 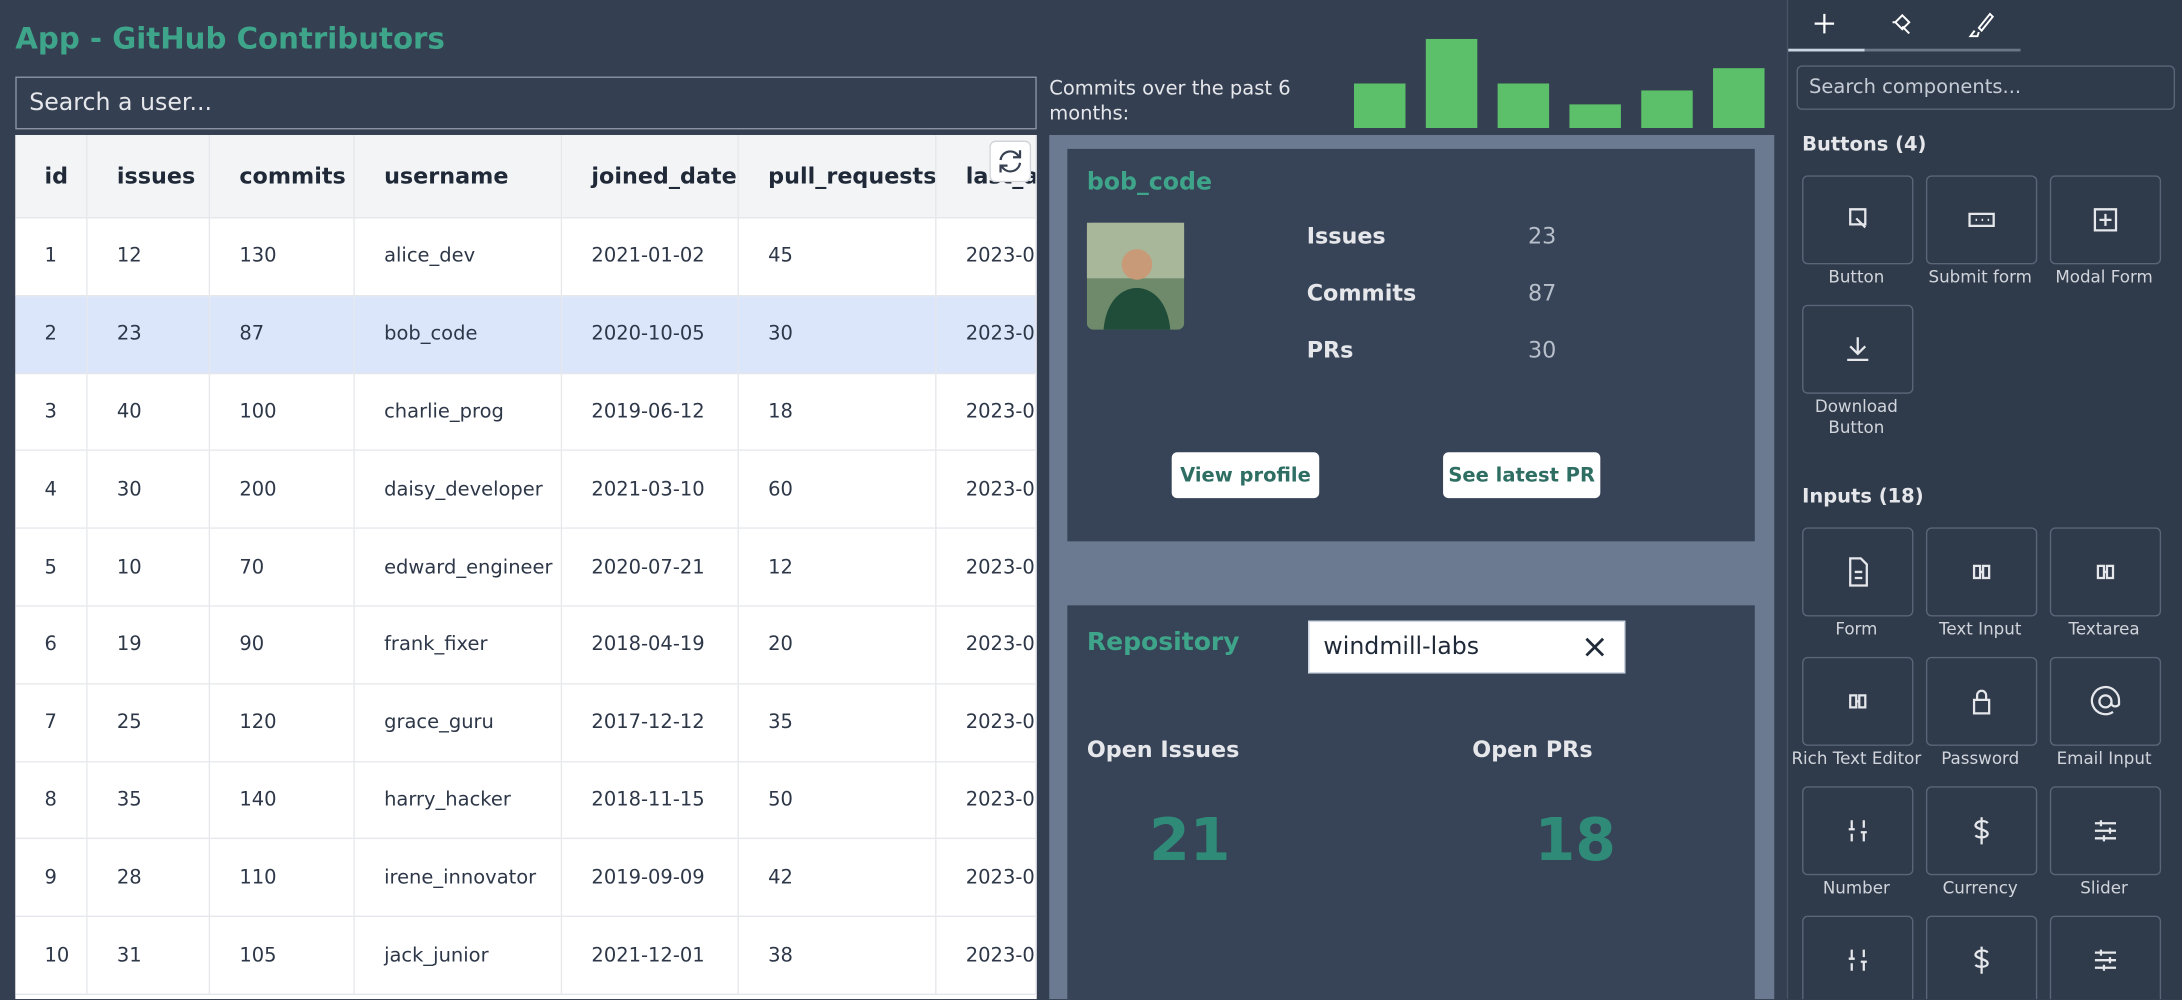 What do you see at coordinates (650, 568) in the screenshot?
I see `table-cell: 2020-07-21` at bounding box center [650, 568].